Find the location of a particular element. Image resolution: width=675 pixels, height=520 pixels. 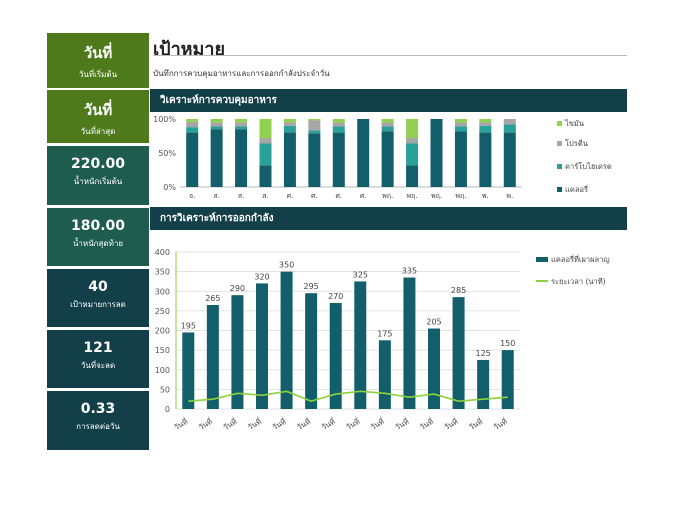

bar-data-label: 290 is located at coordinates (237, 288).